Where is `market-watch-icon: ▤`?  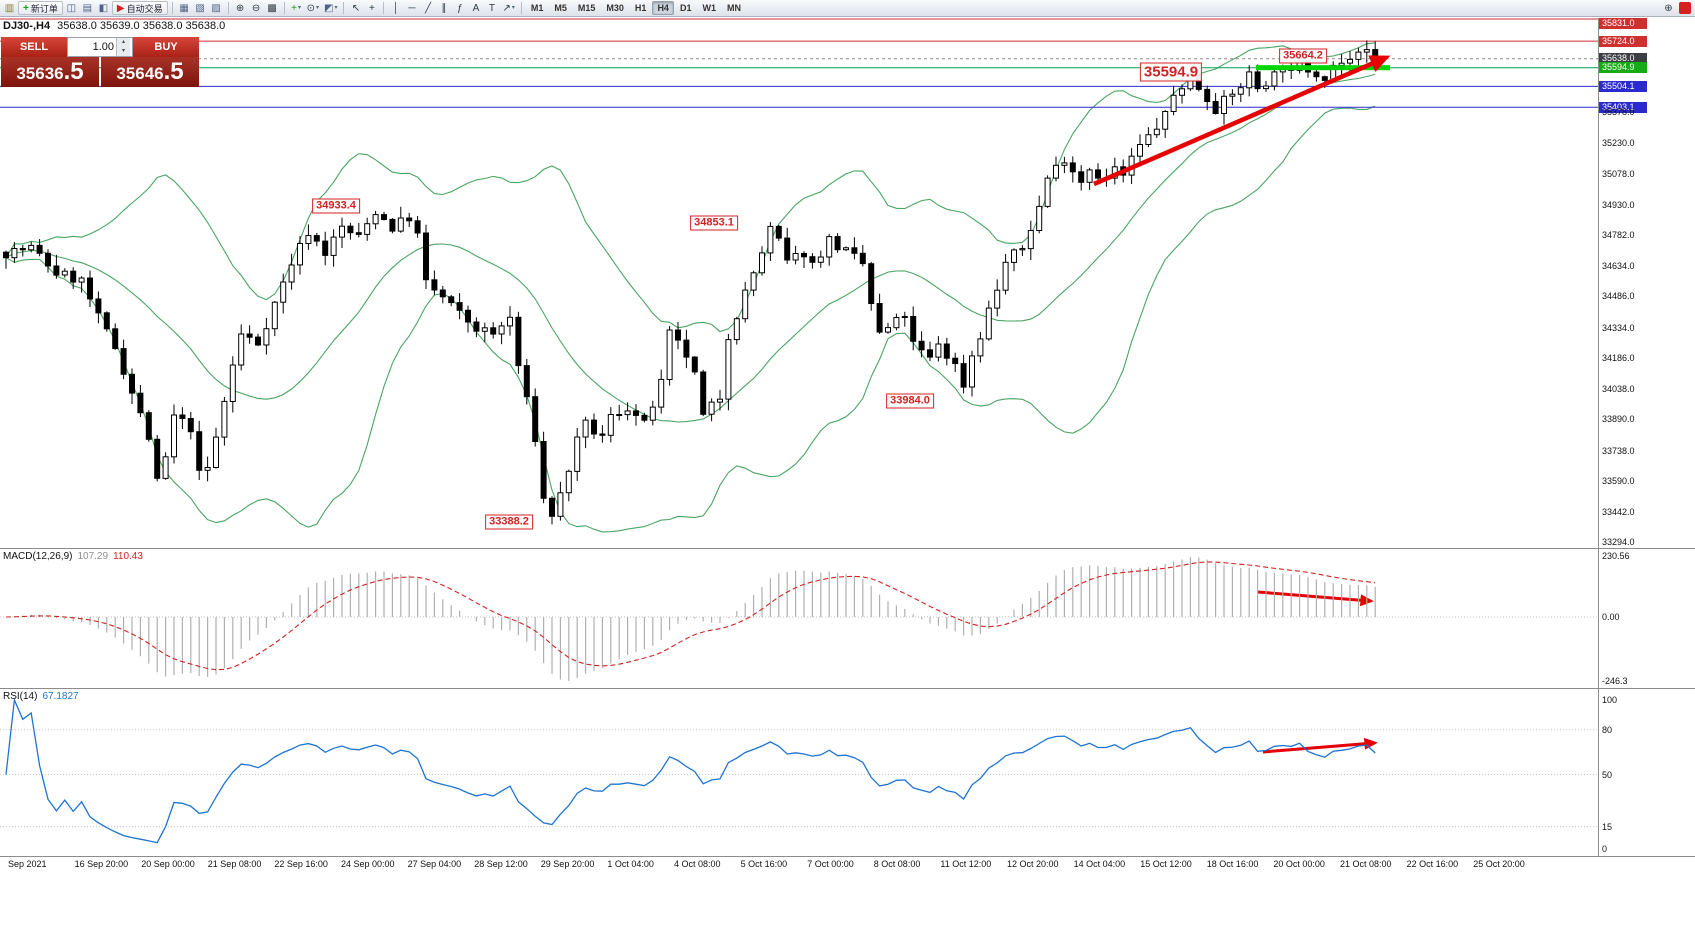
market-watch-icon: ▤ is located at coordinates (87, 8).